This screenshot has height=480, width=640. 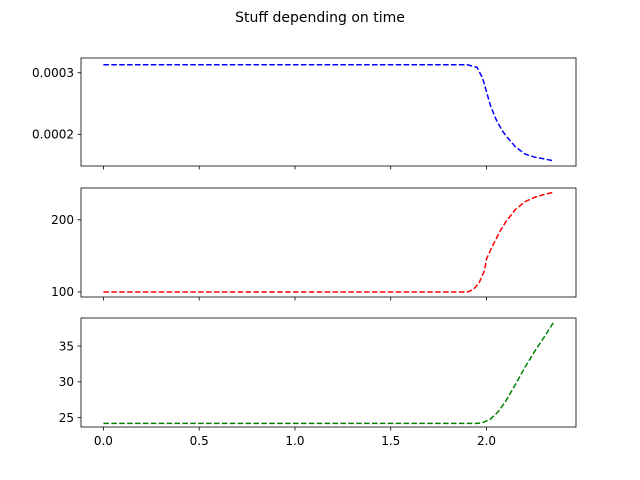 What do you see at coordinates (62, 292) in the screenshot?
I see `y-tick-label-middle: 100` at bounding box center [62, 292].